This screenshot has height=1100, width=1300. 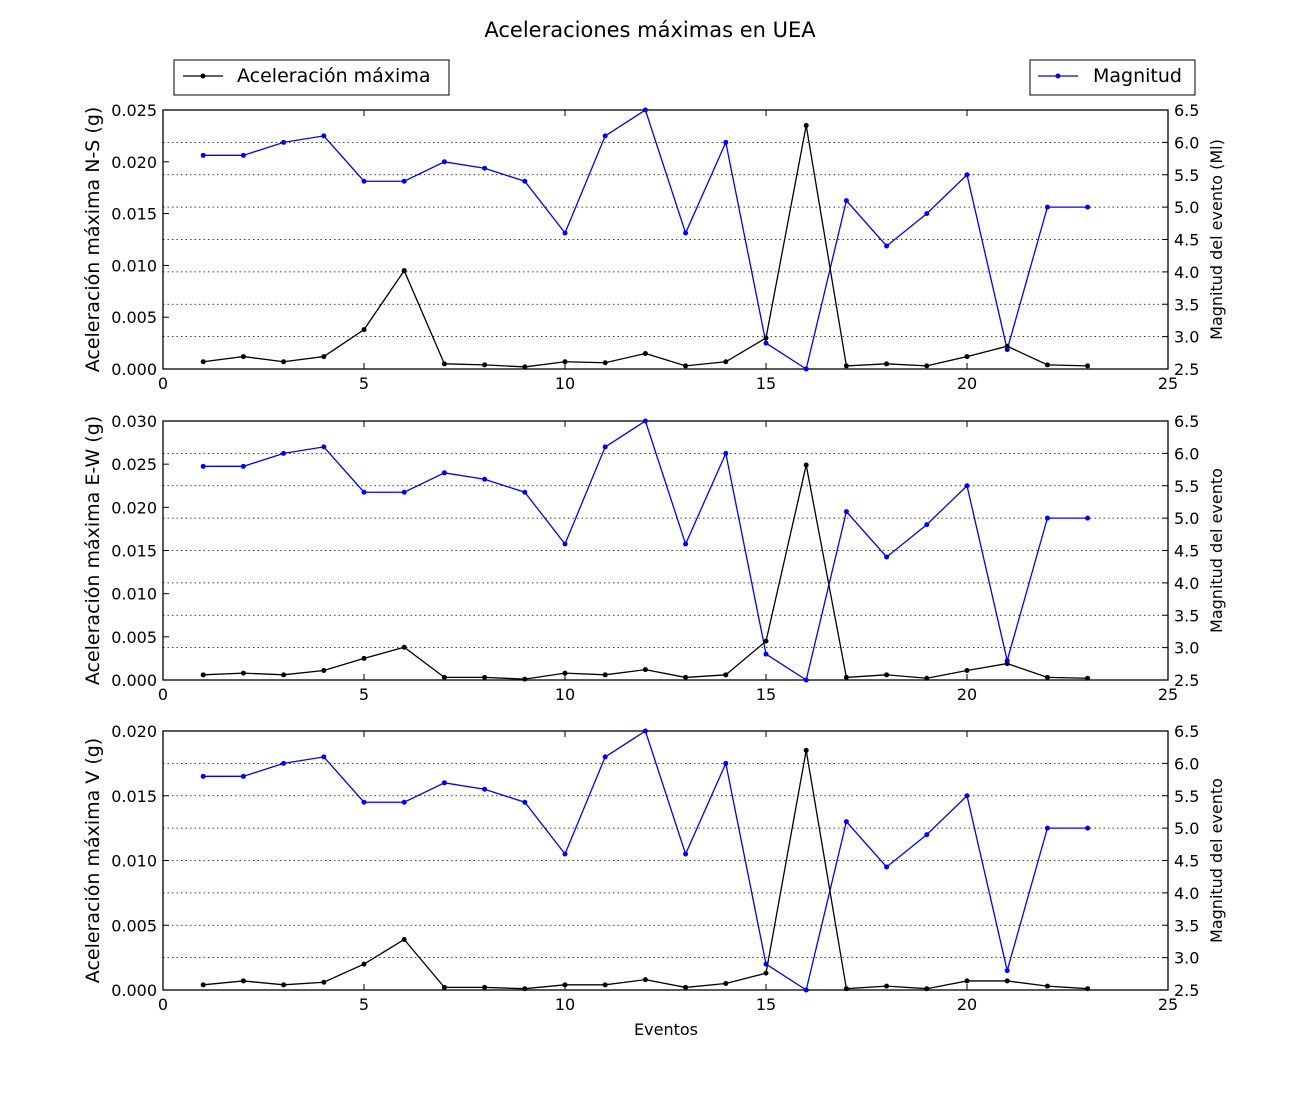 What do you see at coordinates (134, 637) in the screenshot?
I see `y-tick-label: 0.005` at bounding box center [134, 637].